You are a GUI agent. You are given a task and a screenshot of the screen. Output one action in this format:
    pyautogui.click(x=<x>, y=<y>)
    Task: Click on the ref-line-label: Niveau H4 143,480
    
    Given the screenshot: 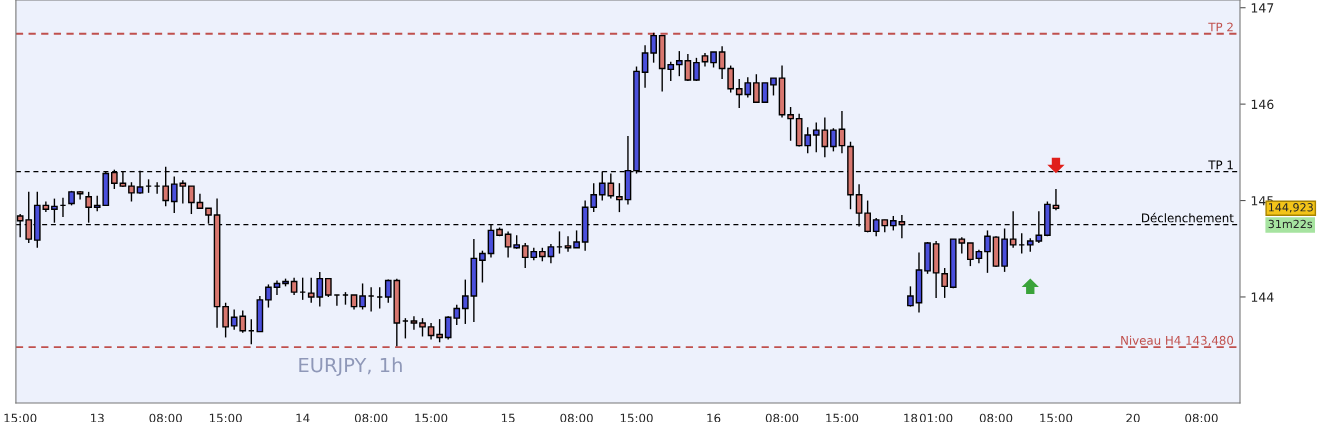 What is the action you would take?
    pyautogui.click(x=1177, y=341)
    